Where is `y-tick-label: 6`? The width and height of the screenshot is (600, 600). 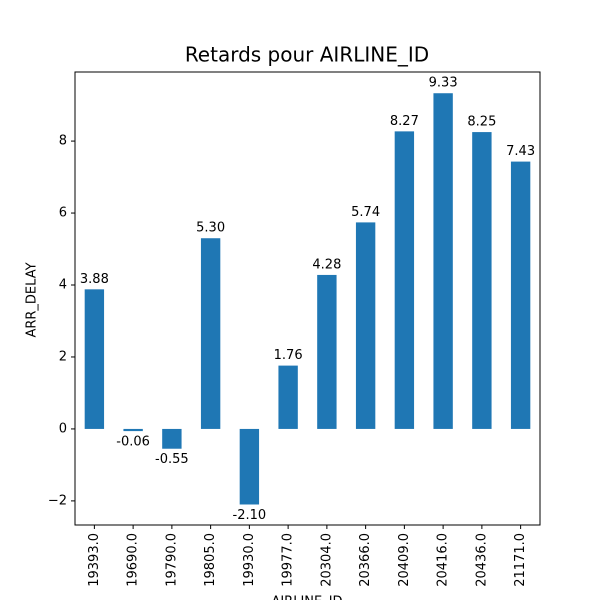 y-tick-label: 6 is located at coordinates (63, 213).